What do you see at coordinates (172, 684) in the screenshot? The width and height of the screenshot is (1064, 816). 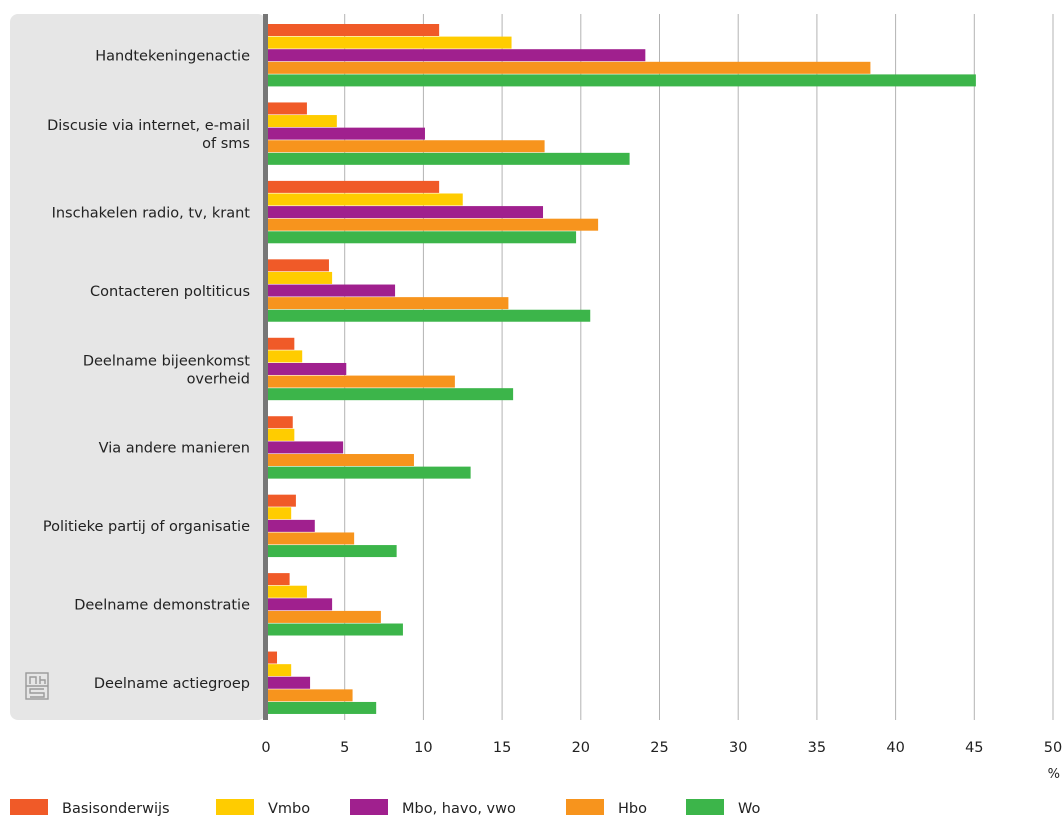 I see `category-label: Deelname actiegroep` at bounding box center [172, 684].